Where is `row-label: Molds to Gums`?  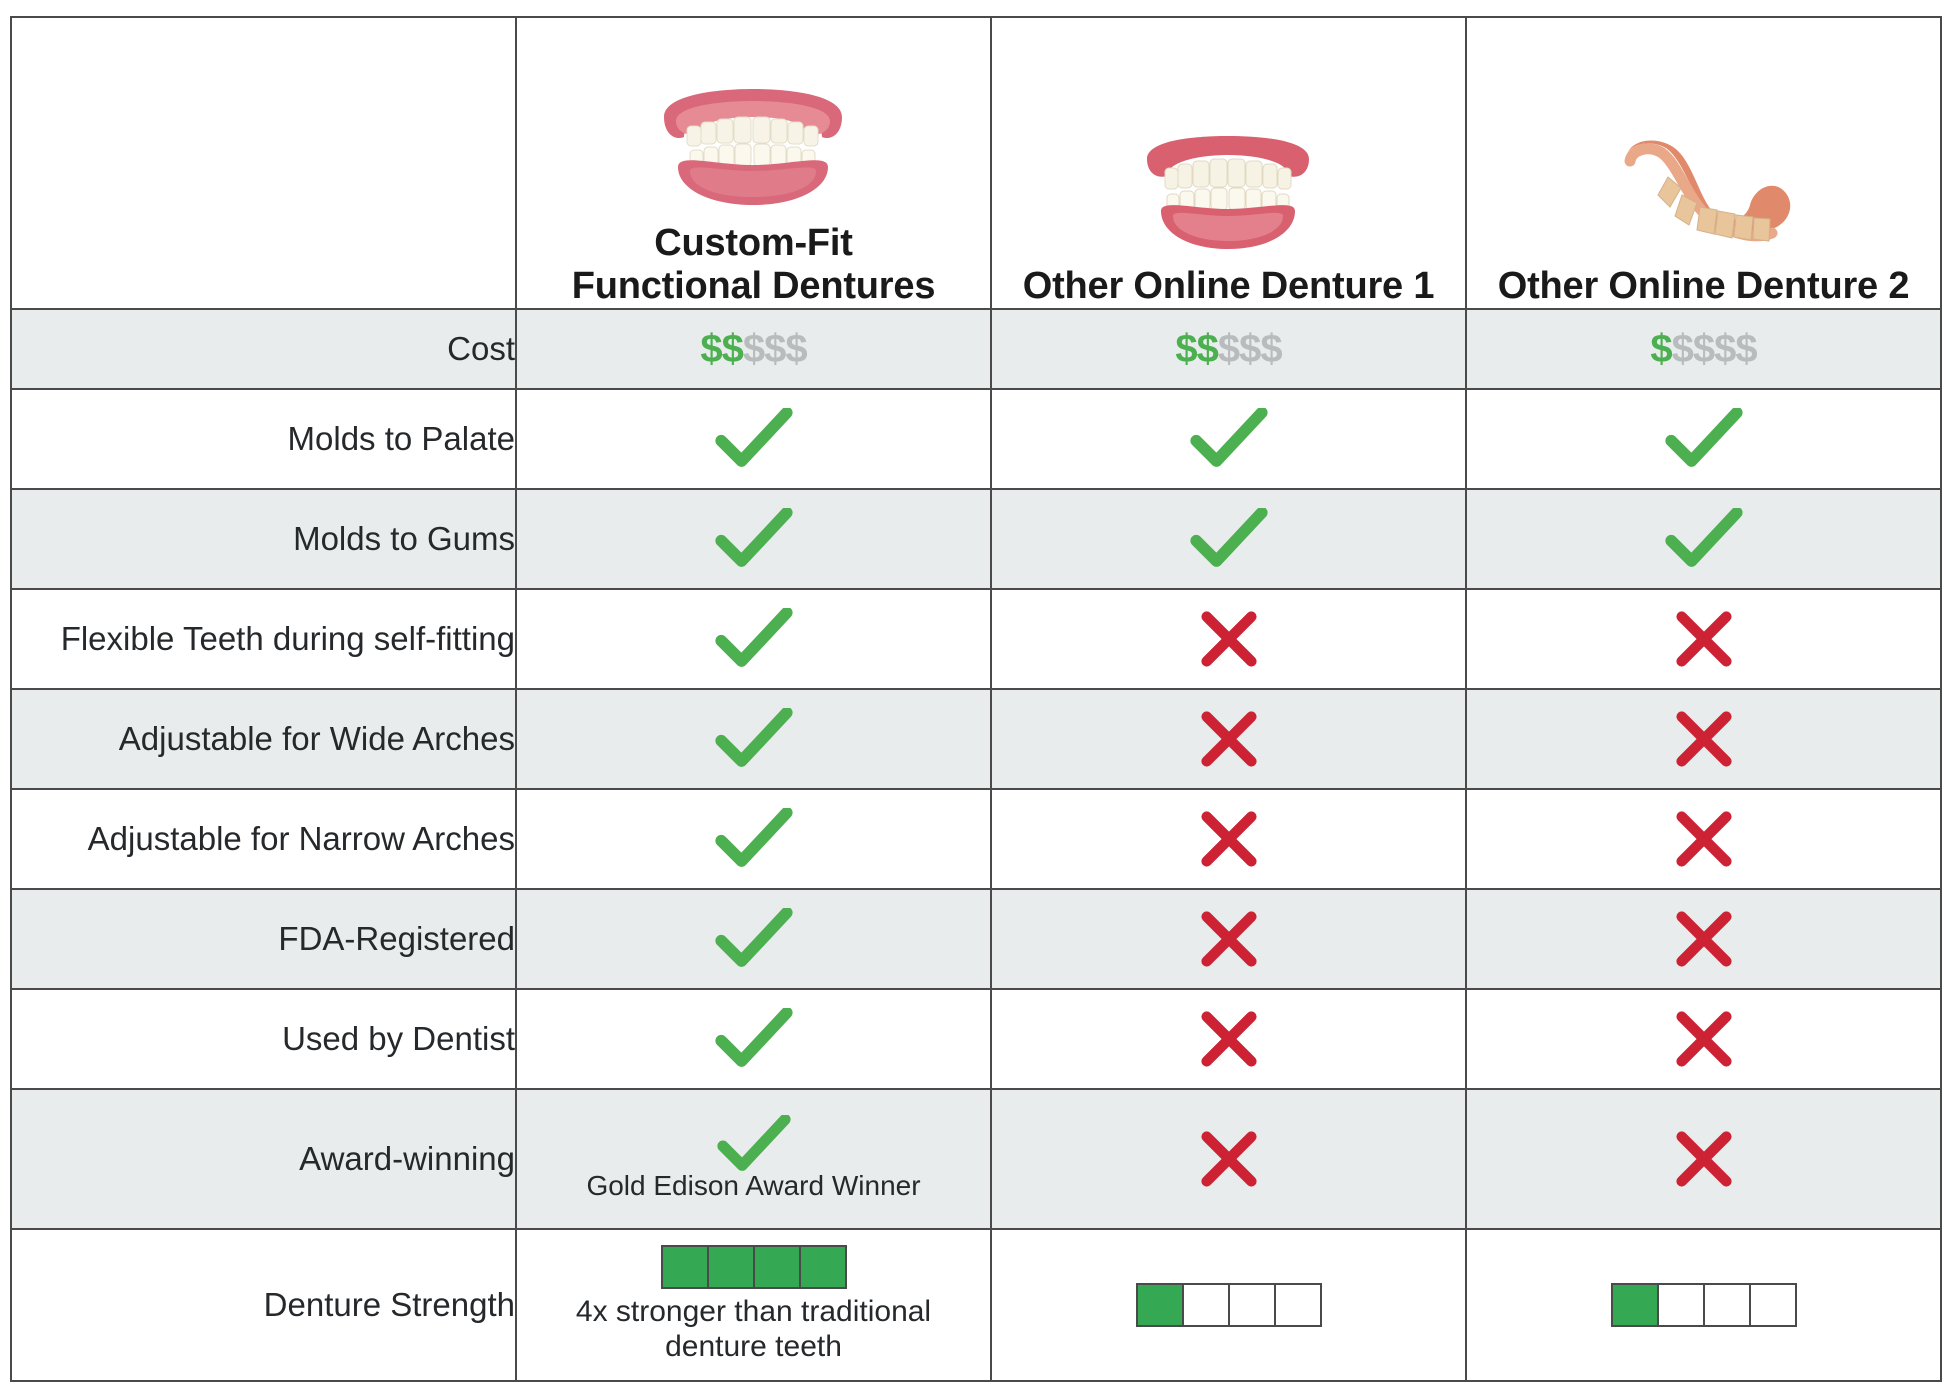 row-label: Molds to Gums is located at coordinates (263, 538).